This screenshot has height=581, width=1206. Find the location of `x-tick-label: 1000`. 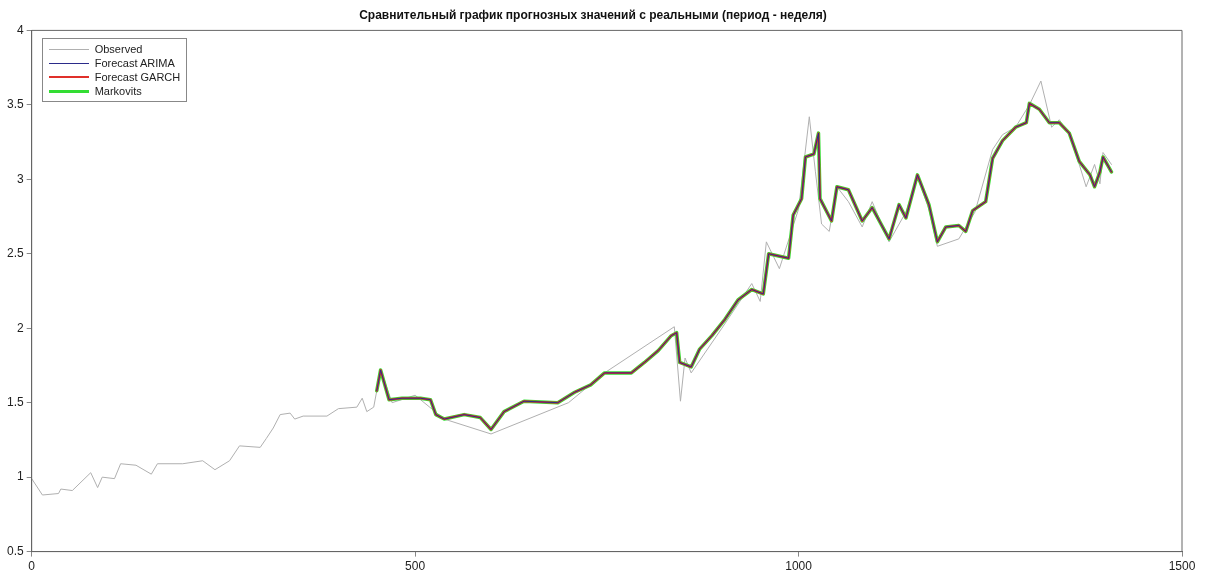

x-tick-label: 1000 is located at coordinates (799, 566).